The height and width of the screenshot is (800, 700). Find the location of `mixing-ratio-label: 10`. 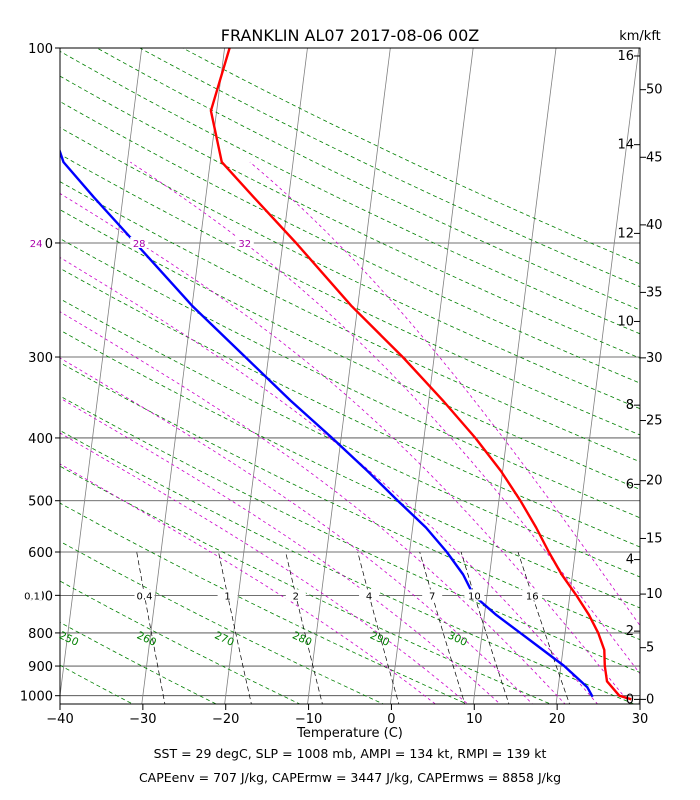

mixing-ratio-label: 10 is located at coordinates (474, 596).